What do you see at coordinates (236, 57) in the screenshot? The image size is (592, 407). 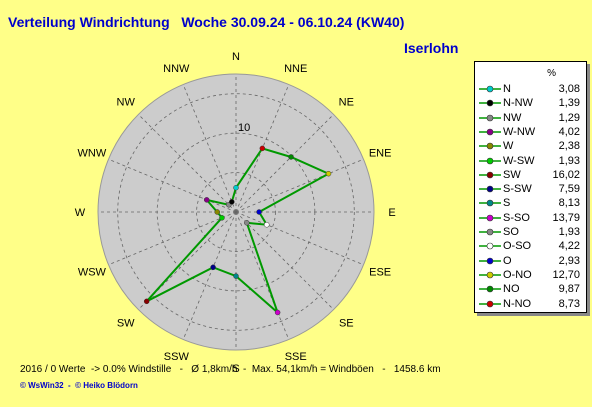 I see `direction-label: N` at bounding box center [236, 57].